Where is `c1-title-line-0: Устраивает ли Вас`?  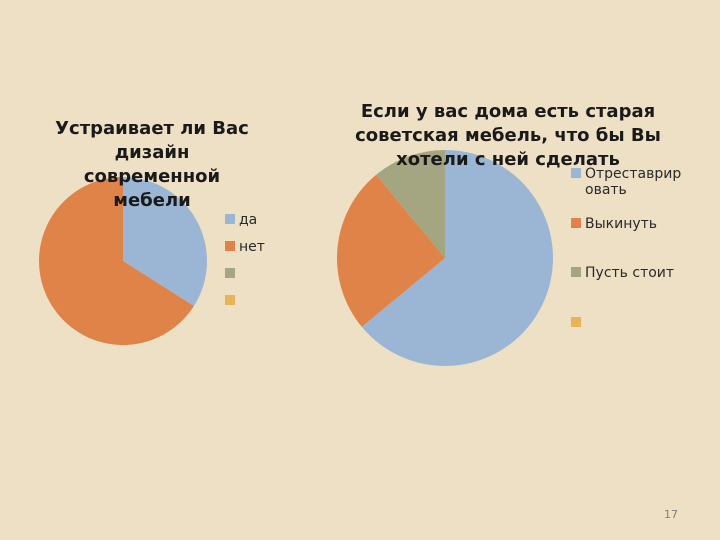 c1-title-line-0: Устраивает ли Вас is located at coordinates (152, 128).